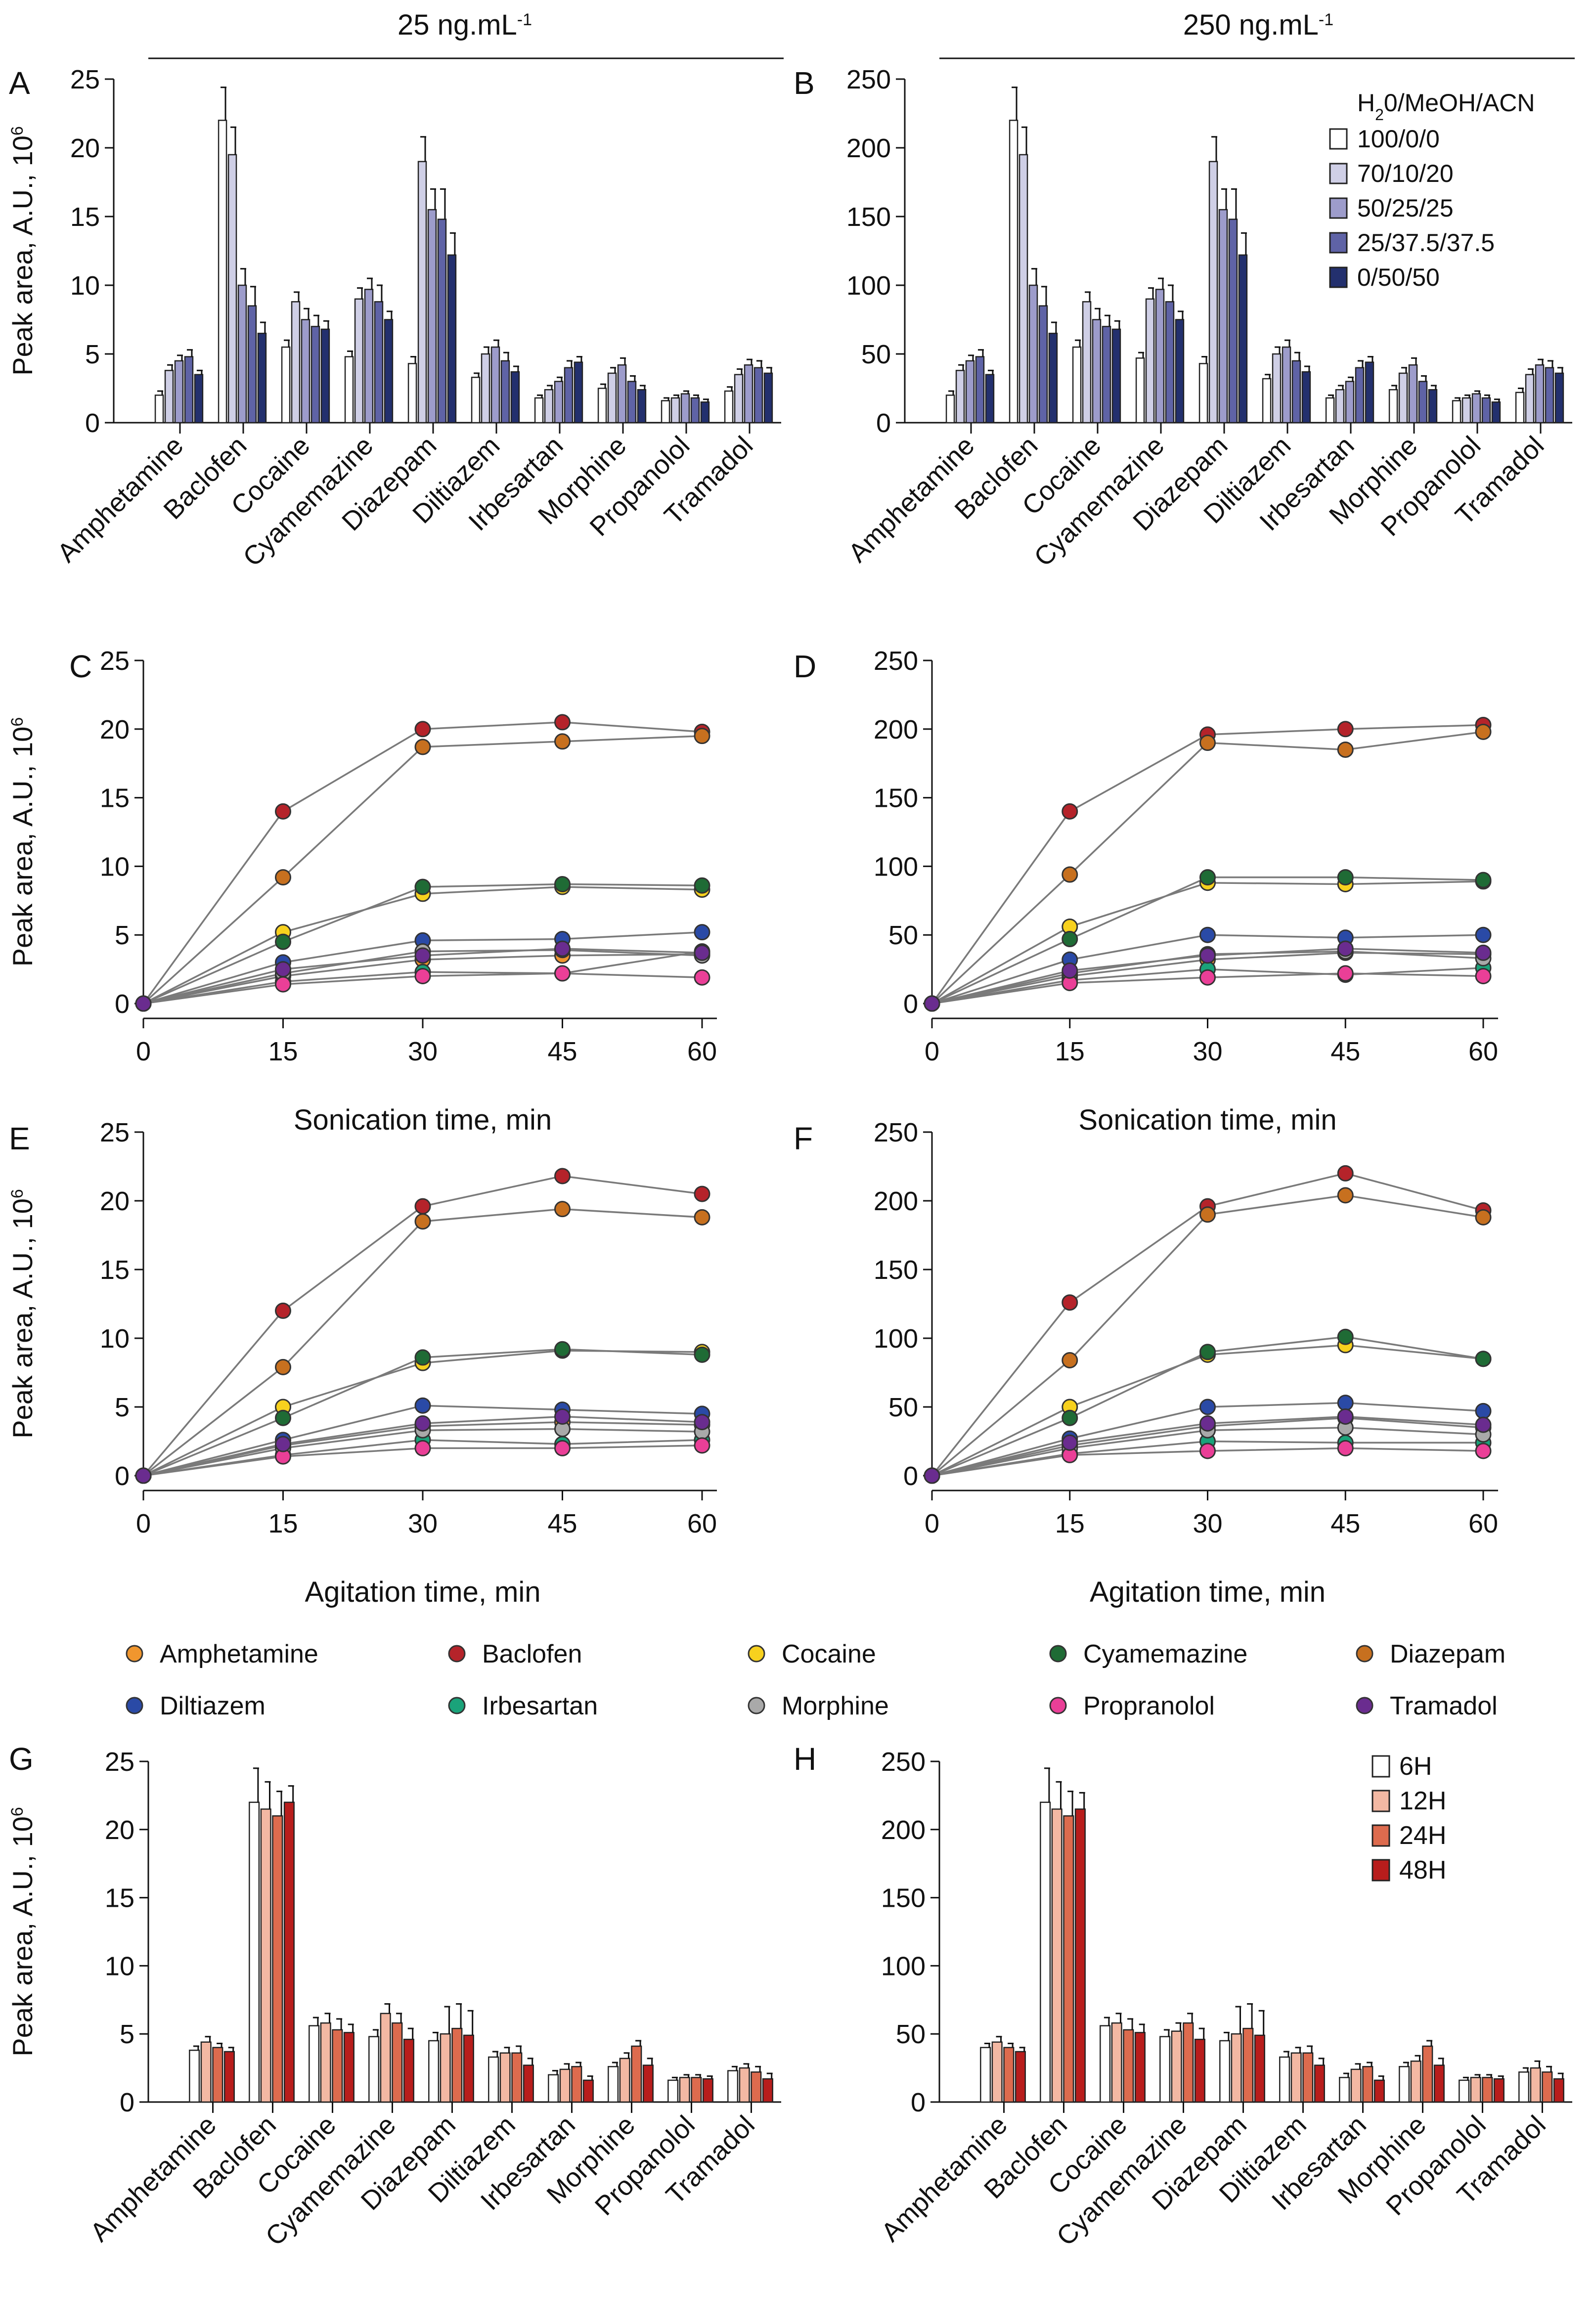  Describe the element at coordinates (119, 1762) in the screenshot. I see `y-tick-label-G-25: 25` at that location.